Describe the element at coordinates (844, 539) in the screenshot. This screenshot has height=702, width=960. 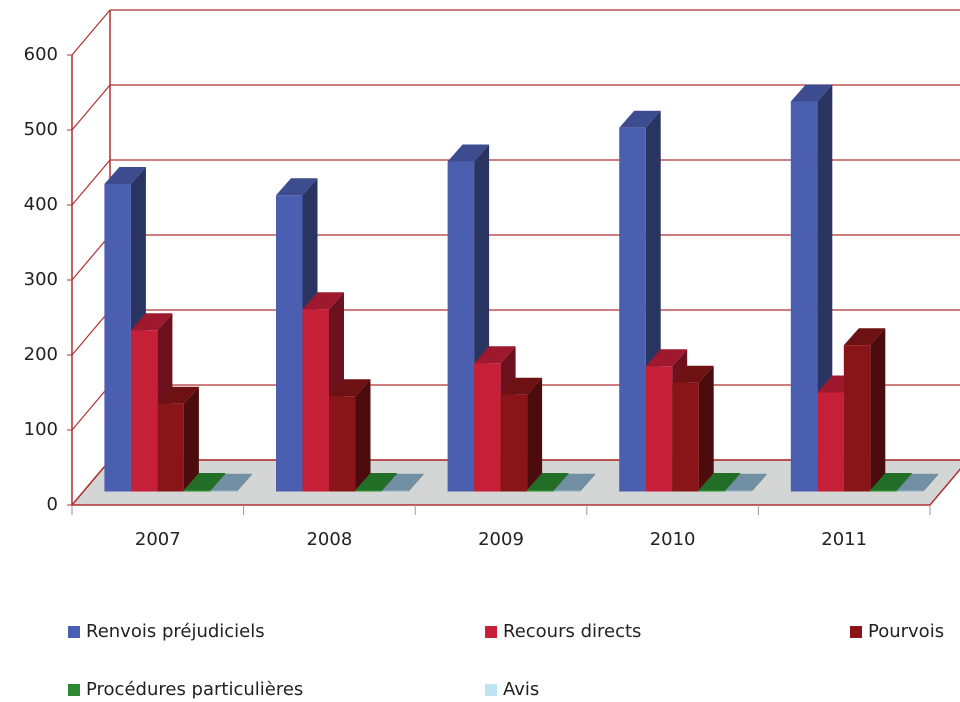
I see `x-tick-label: 2011` at that location.